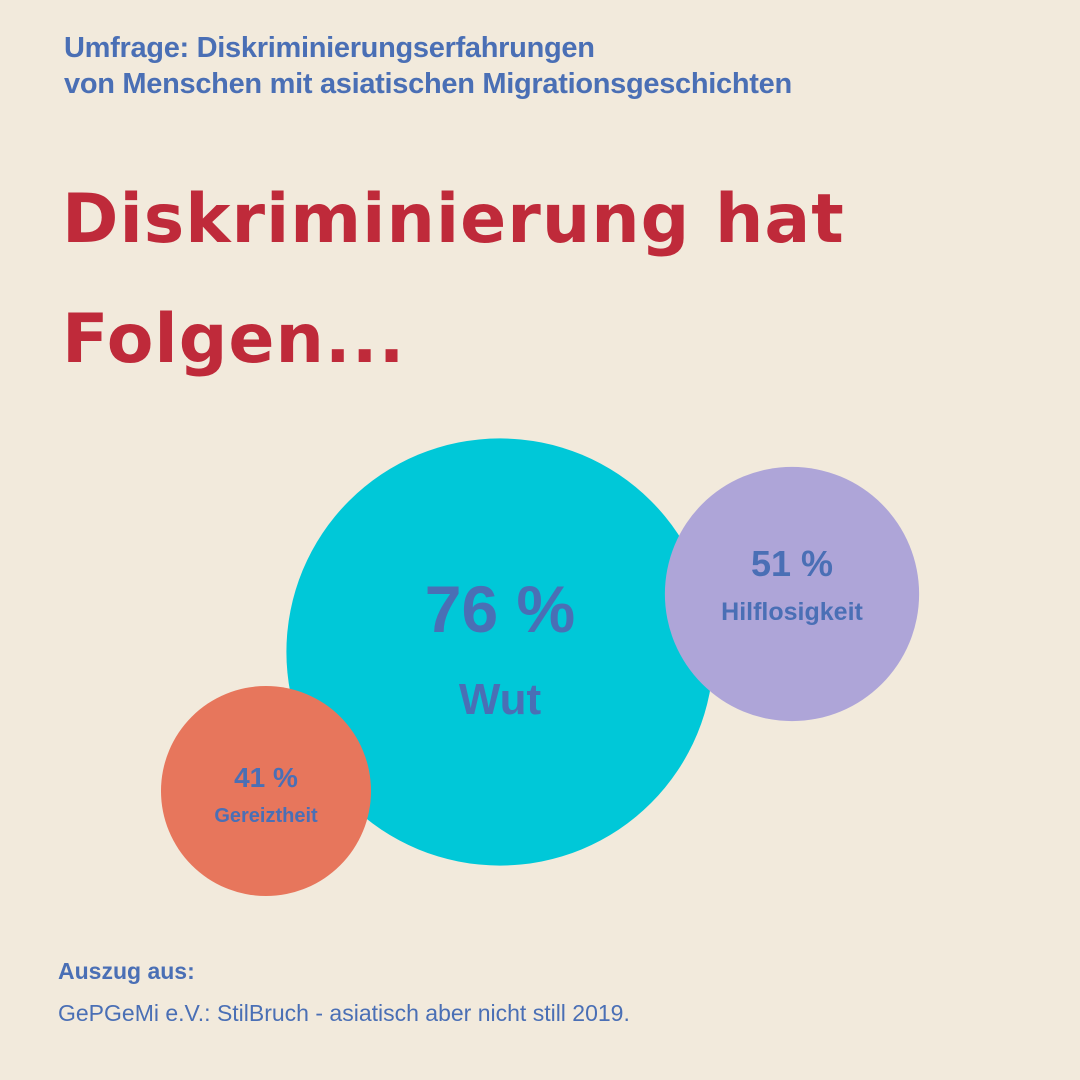 This screenshot has height=1080, width=1080. I want to click on bubble-value-hilflosigkeit: 51 %, so click(792, 563).